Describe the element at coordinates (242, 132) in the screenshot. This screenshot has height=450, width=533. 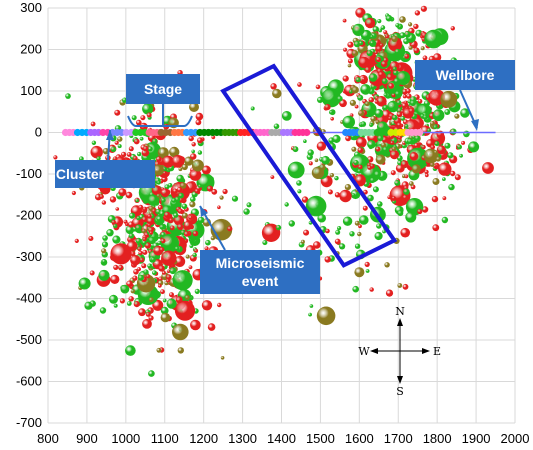
I see `stage-markers` at that location.